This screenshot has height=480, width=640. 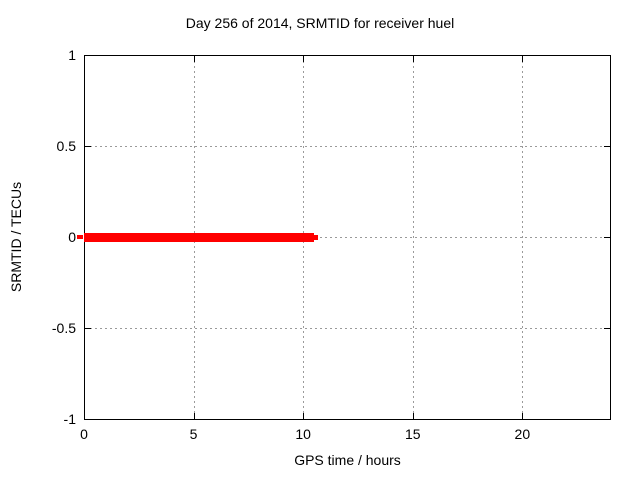 What do you see at coordinates (66, 146) in the screenshot?
I see `y-tick-label: 0.5` at bounding box center [66, 146].